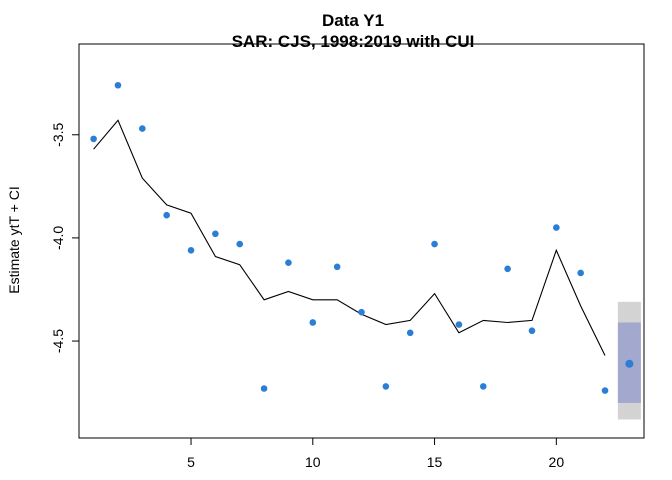 Image resolution: width=672 pixels, height=480 pixels. Describe the element at coordinates (557, 462) in the screenshot. I see `x-tick-label: 20` at that location.